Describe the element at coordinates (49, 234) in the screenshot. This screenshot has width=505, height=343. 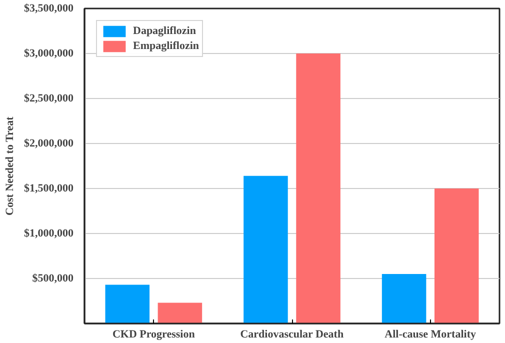
I see `y-tick-label: $1,000,000` at that location.